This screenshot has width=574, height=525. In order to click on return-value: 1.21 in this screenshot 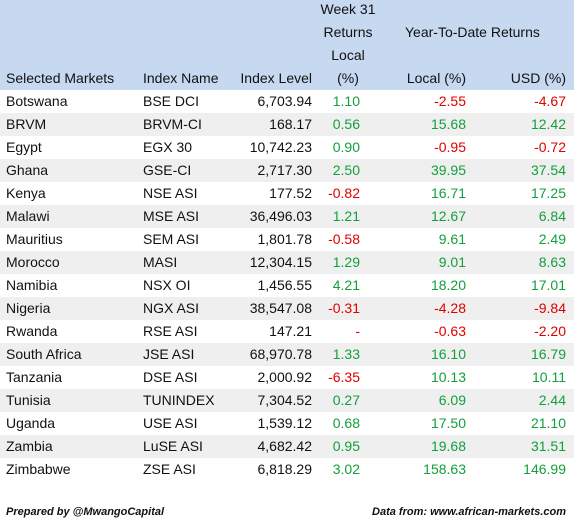, I will do `click(346, 216)`.